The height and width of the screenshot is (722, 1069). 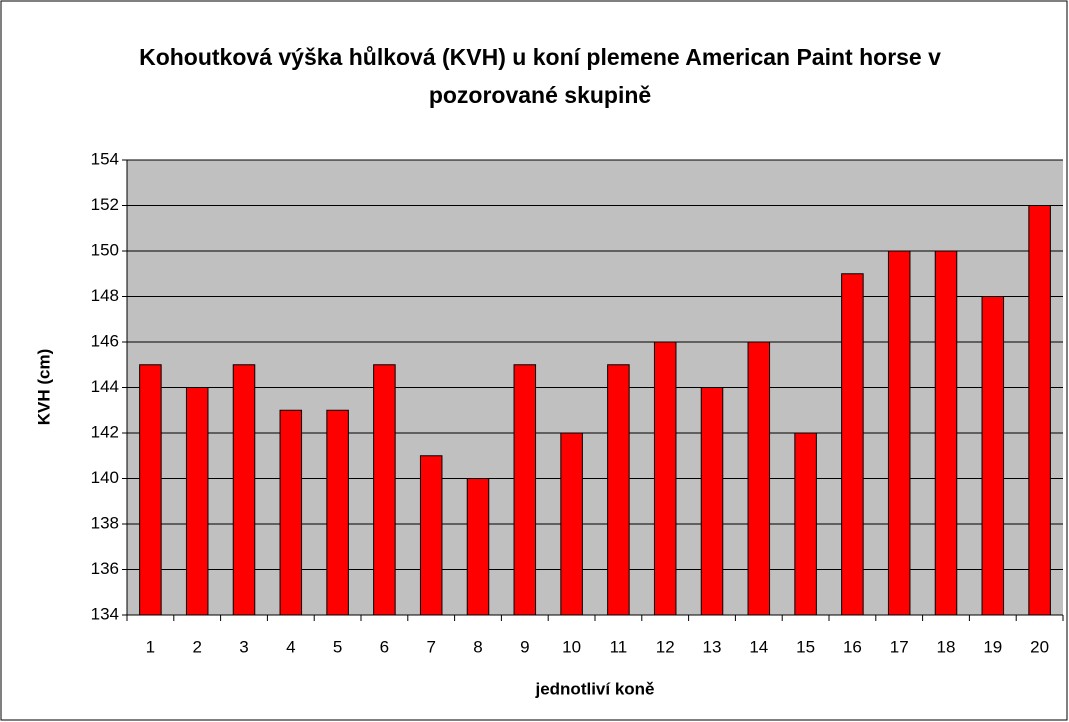 What do you see at coordinates (524, 646) in the screenshot?
I see `x-tick-label: 9` at bounding box center [524, 646].